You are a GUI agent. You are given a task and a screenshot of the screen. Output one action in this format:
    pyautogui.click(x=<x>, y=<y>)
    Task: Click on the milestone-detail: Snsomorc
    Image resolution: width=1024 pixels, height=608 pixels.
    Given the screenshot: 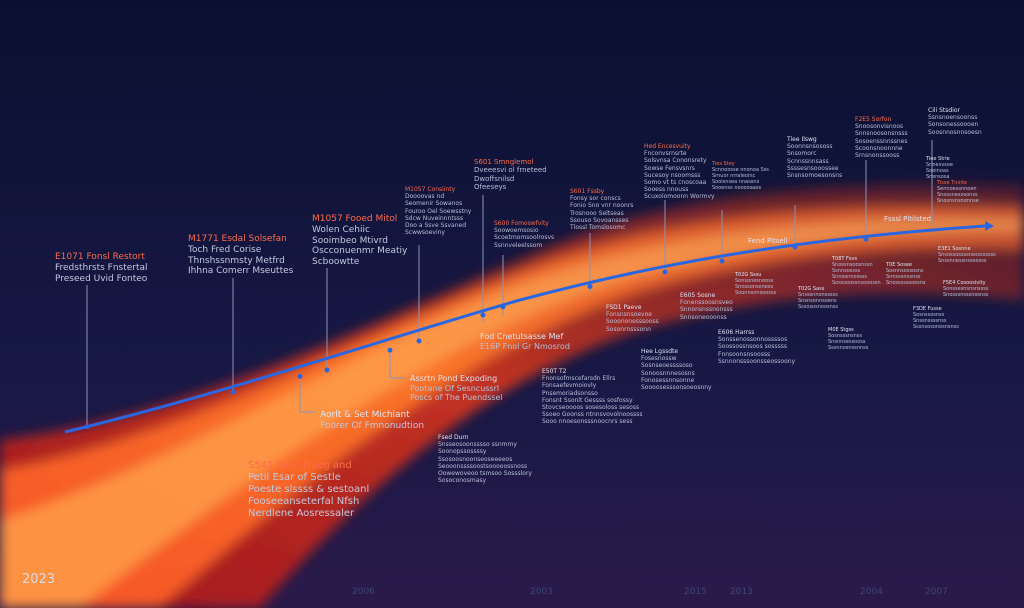 What is the action you would take?
    pyautogui.click(x=802, y=154)
    